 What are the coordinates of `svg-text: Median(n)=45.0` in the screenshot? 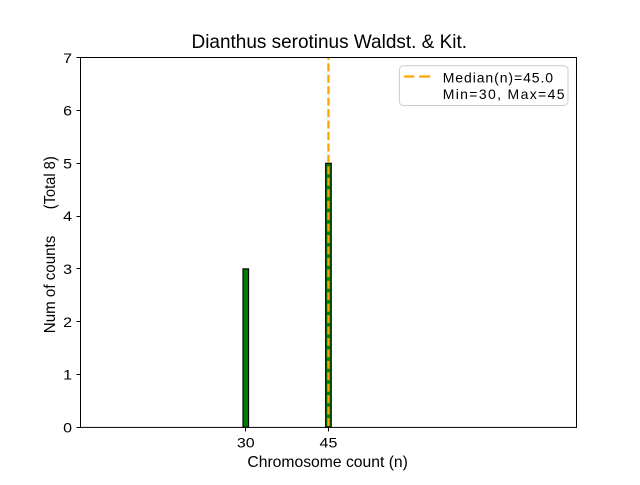 It's located at (498, 77).